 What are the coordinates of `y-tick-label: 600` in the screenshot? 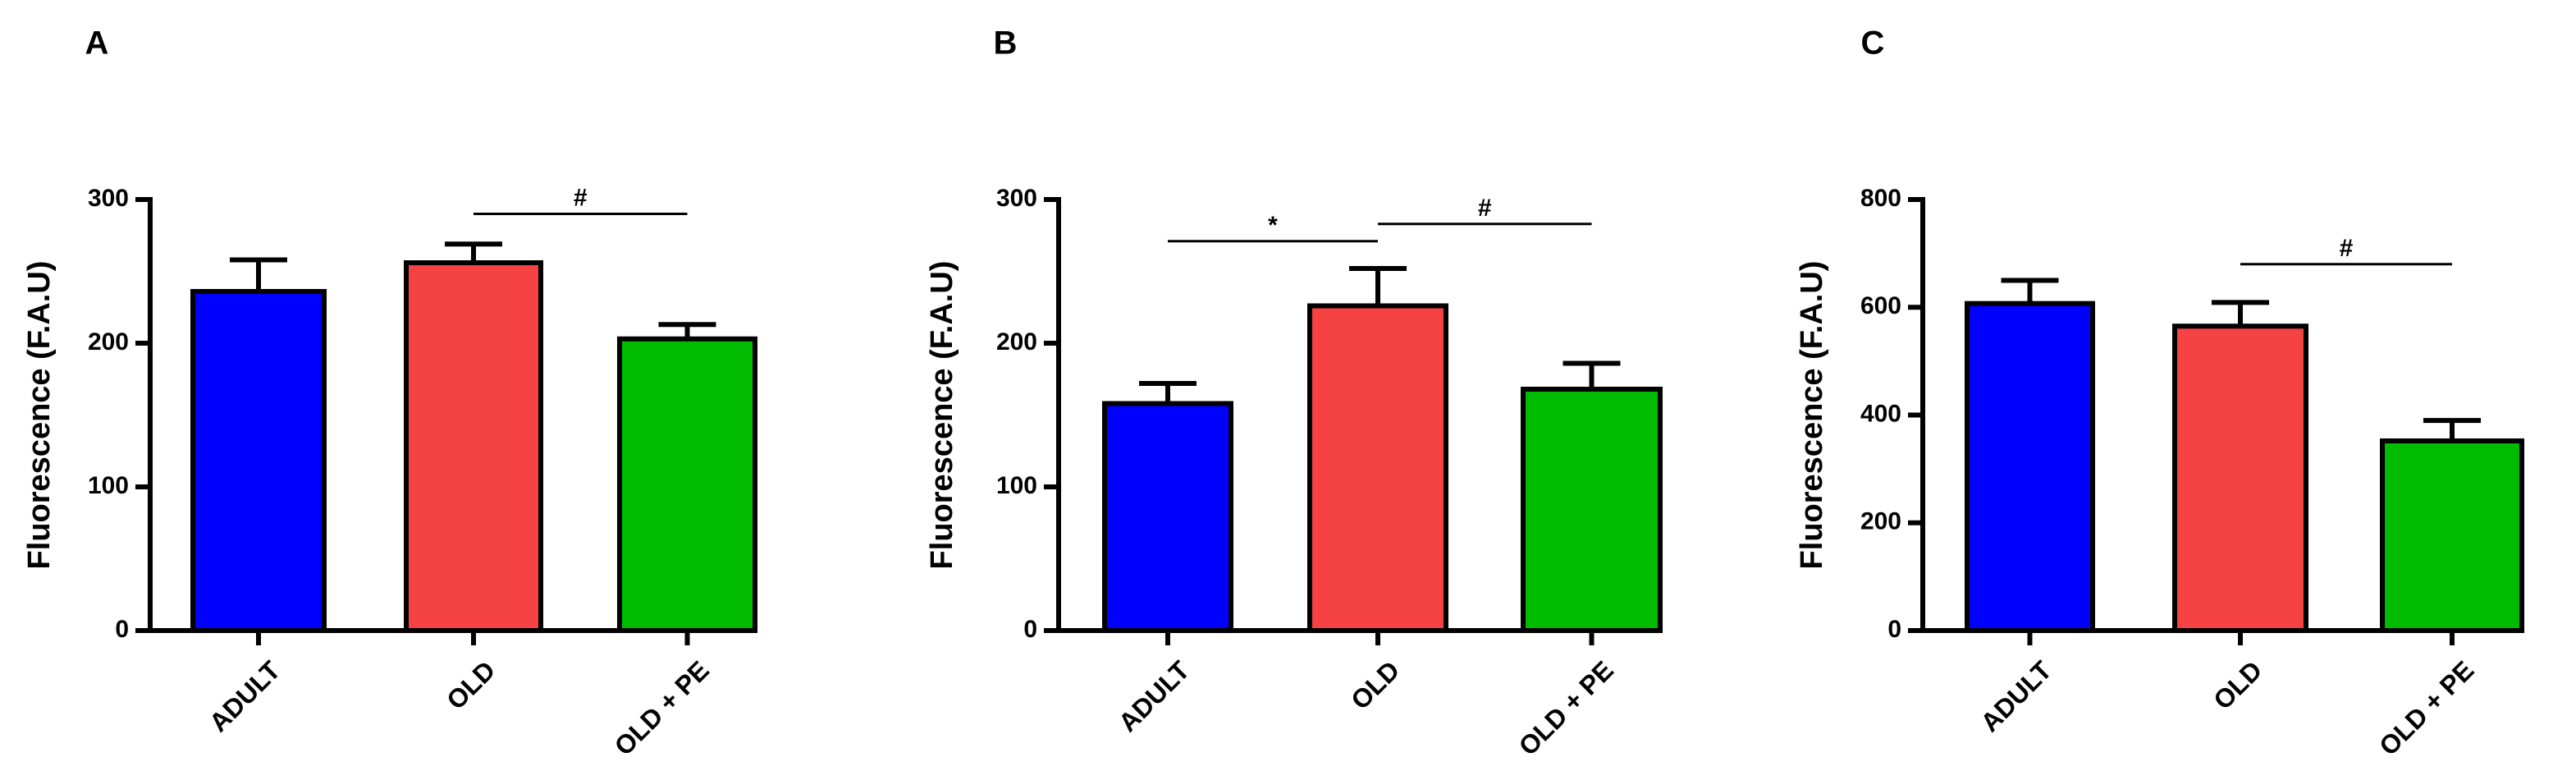 It's located at (1880, 305).